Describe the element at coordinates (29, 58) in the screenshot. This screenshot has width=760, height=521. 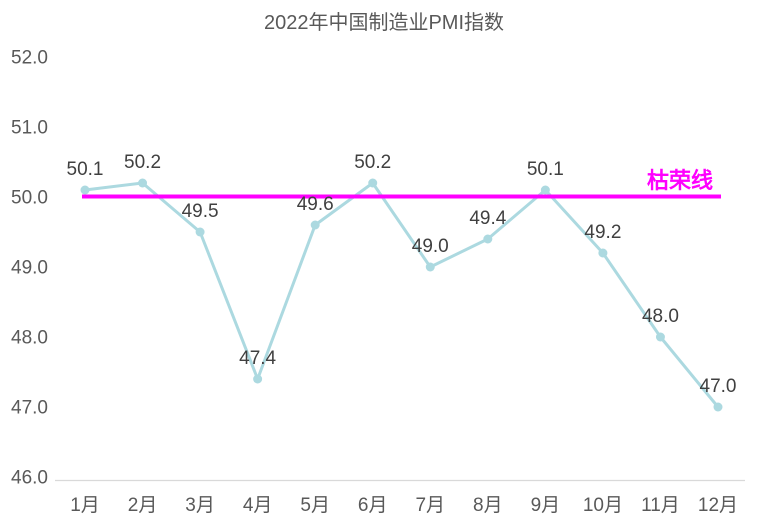
I see `y-axis-tick-label: 52.0` at that location.